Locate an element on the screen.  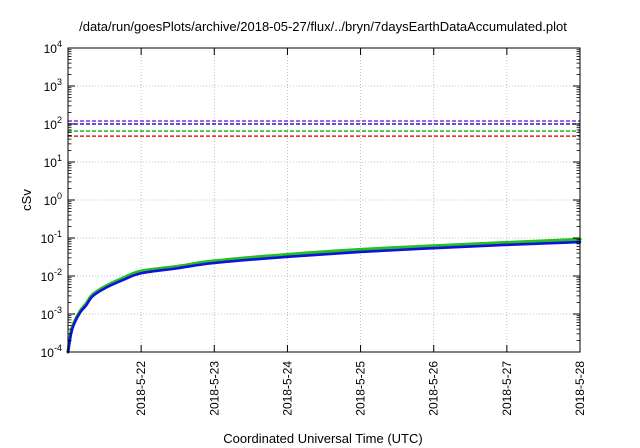
y-tick-label-exponent: 2 is located at coordinates (59, 120).